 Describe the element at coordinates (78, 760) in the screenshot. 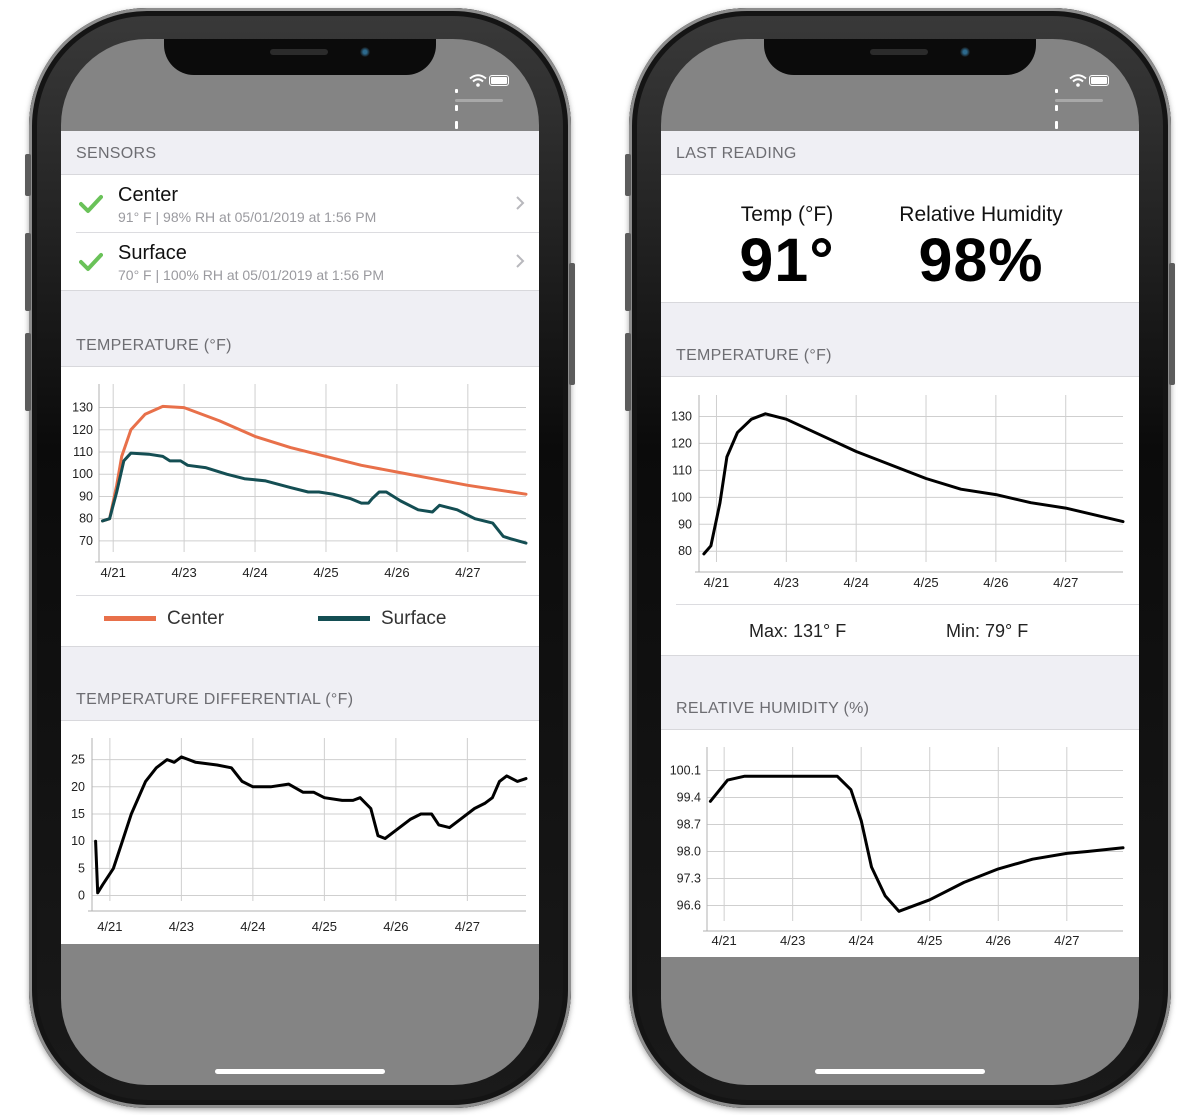

I see `y-tick-label: 25` at that location.